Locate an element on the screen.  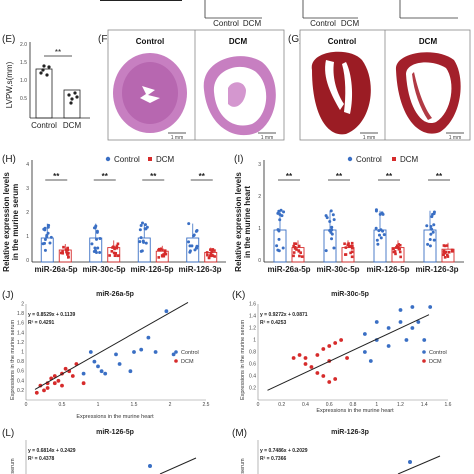
ytick-h-4: 4 is located at coordinates (27, 165).